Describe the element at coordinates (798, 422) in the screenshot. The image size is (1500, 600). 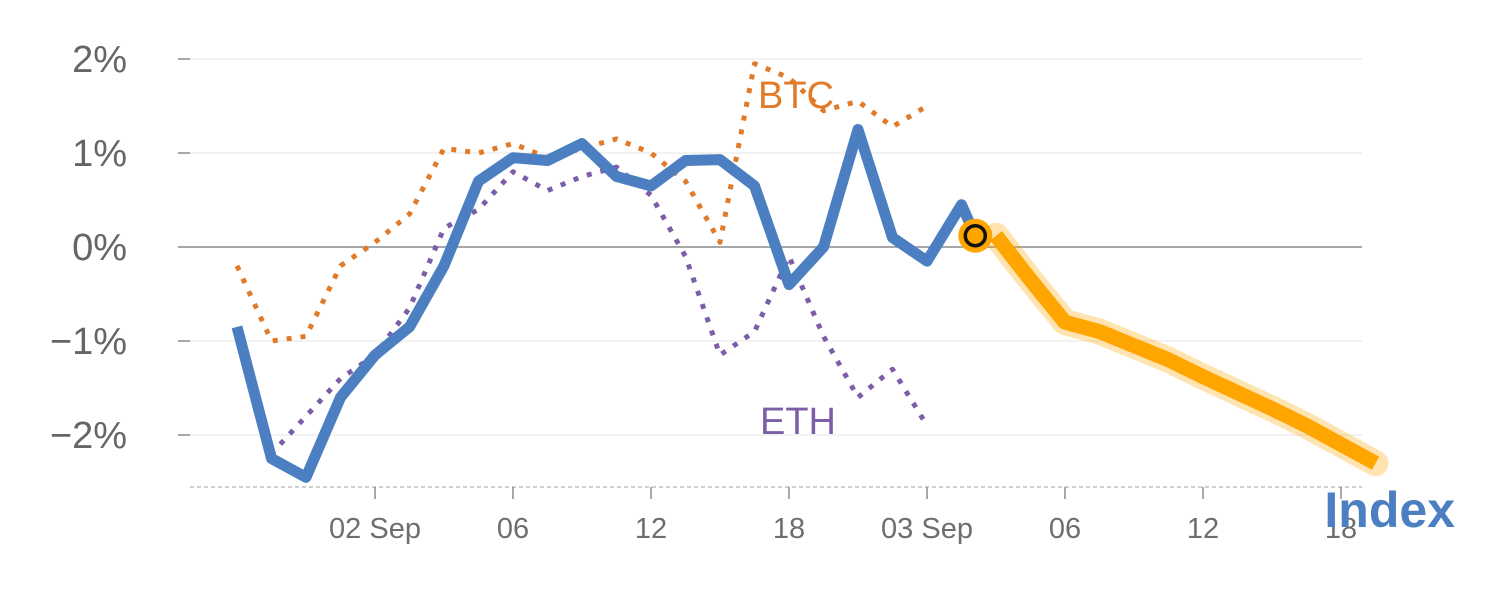
I see `eth-label: ETH` at that location.